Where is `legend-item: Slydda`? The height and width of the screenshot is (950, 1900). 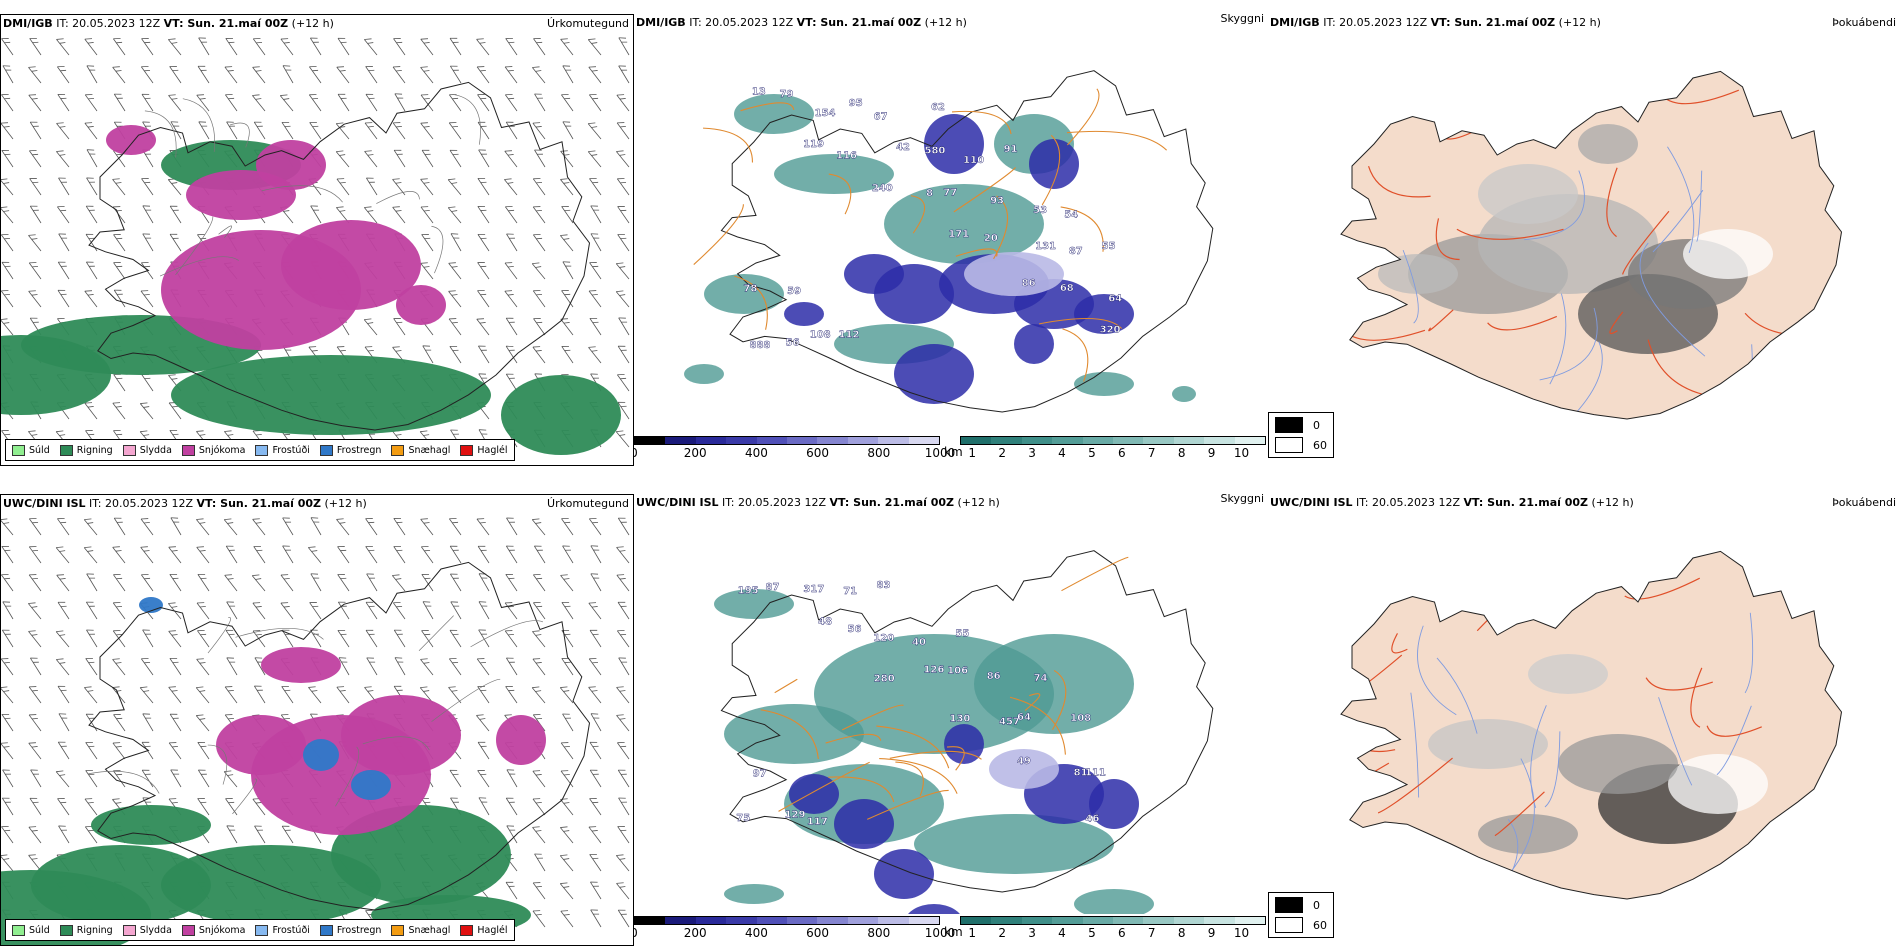 legend-item: Slydda is located at coordinates (147, 450).